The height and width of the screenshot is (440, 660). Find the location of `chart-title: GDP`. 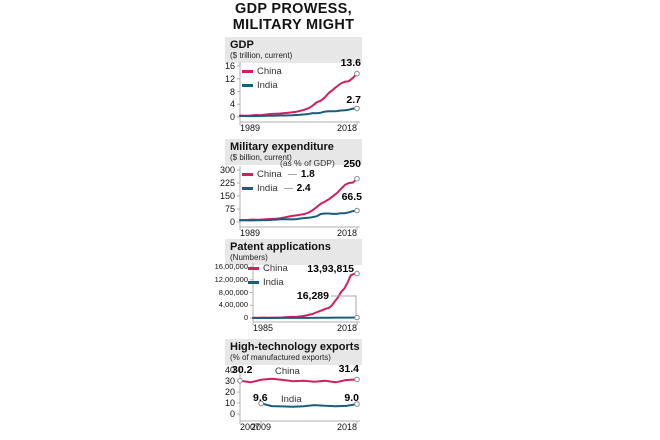

chart-title: GDP is located at coordinates (242, 45).